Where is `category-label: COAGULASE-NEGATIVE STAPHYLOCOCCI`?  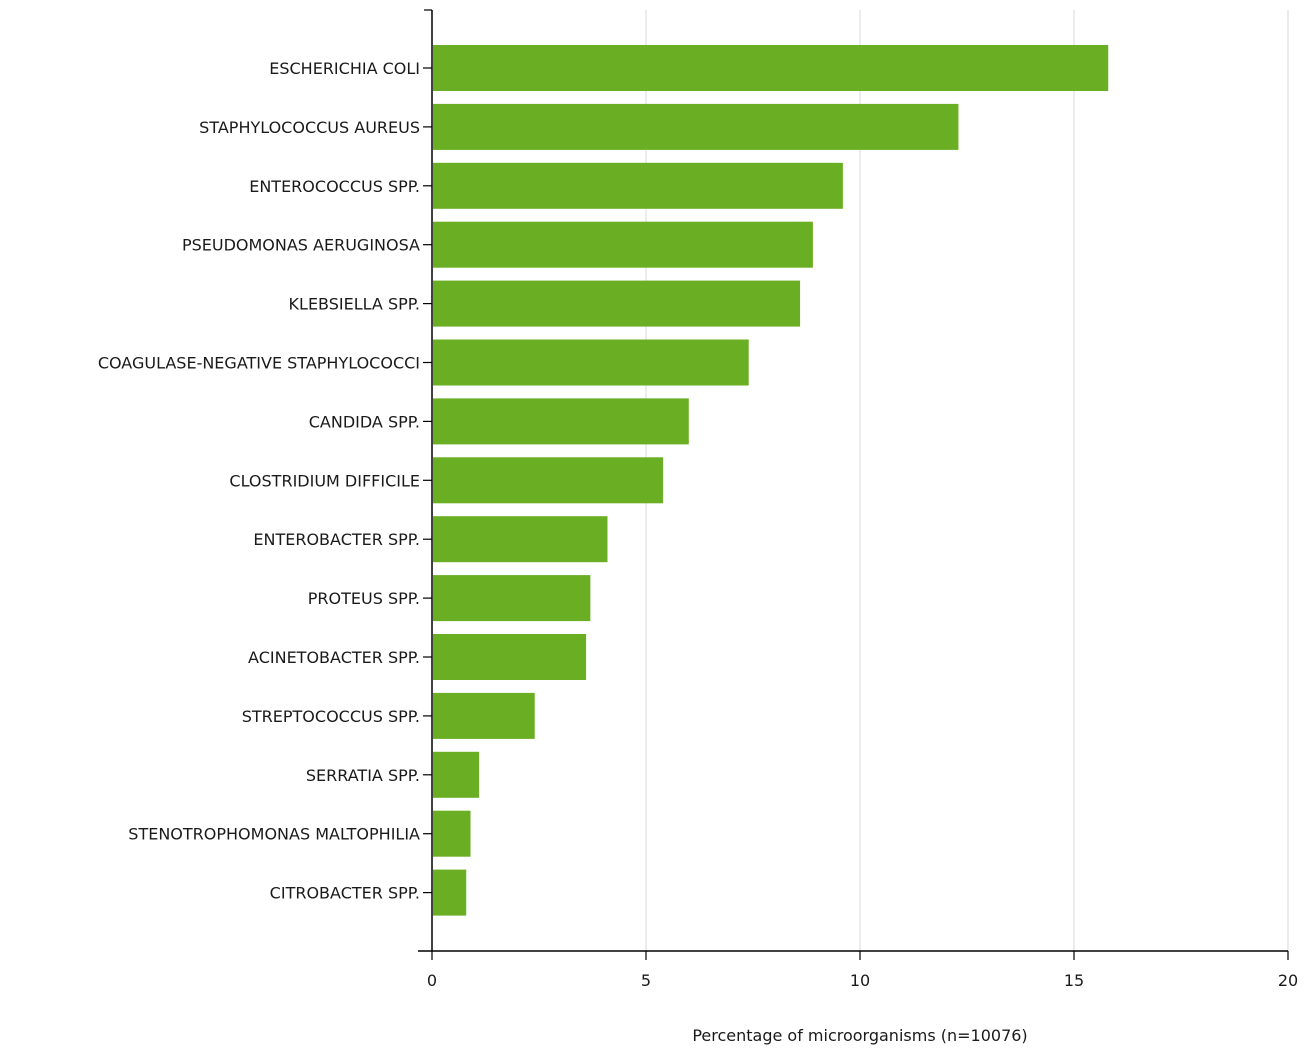 category-label: COAGULASE-NEGATIVE STAPHYLOCOCCI is located at coordinates (259, 363).